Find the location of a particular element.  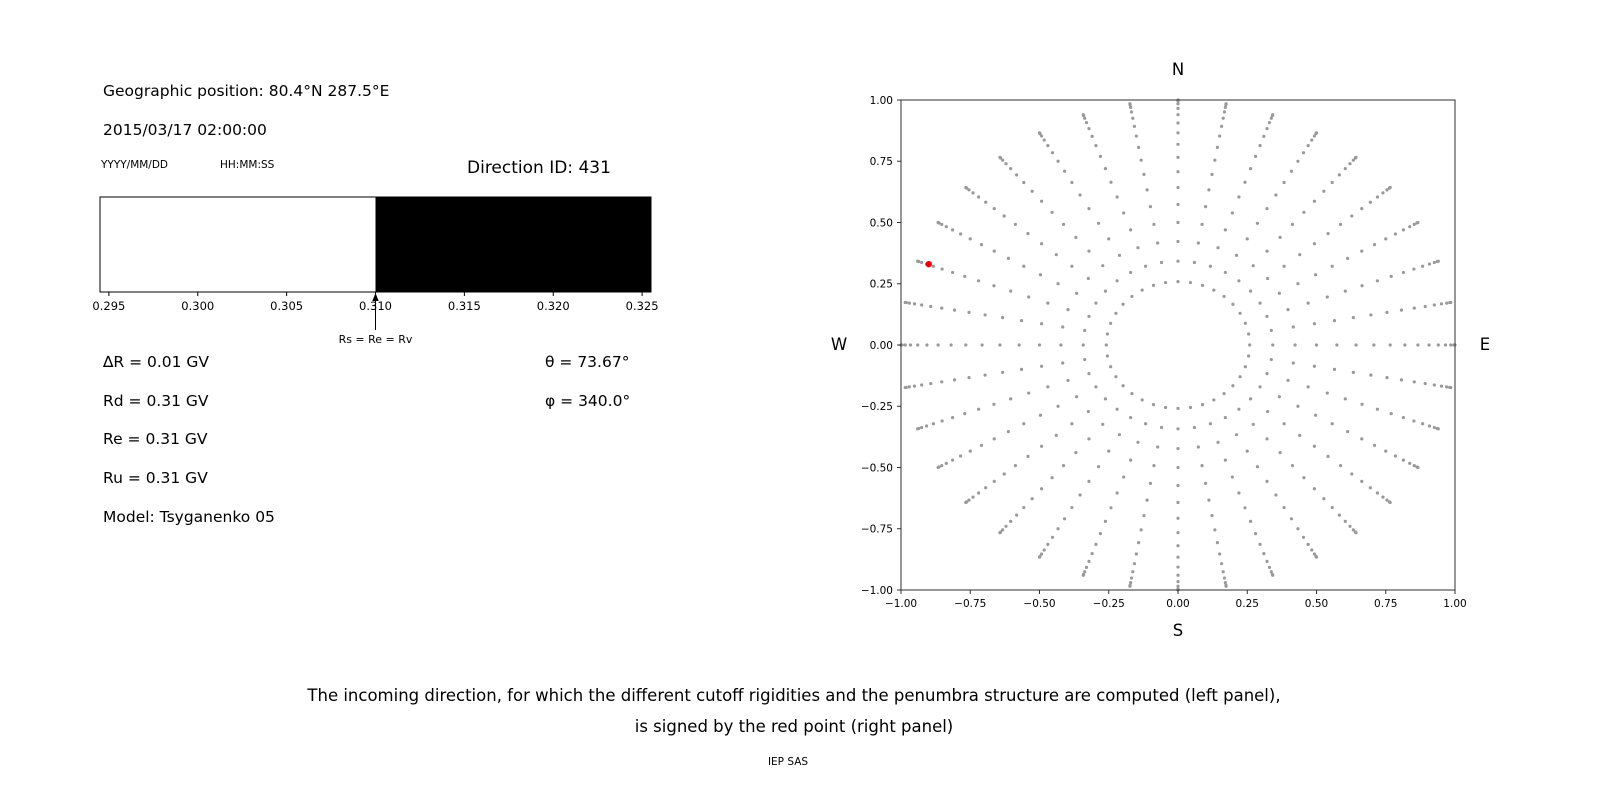

date-format-label: YYYY/MM/DD is located at coordinates (135, 165).